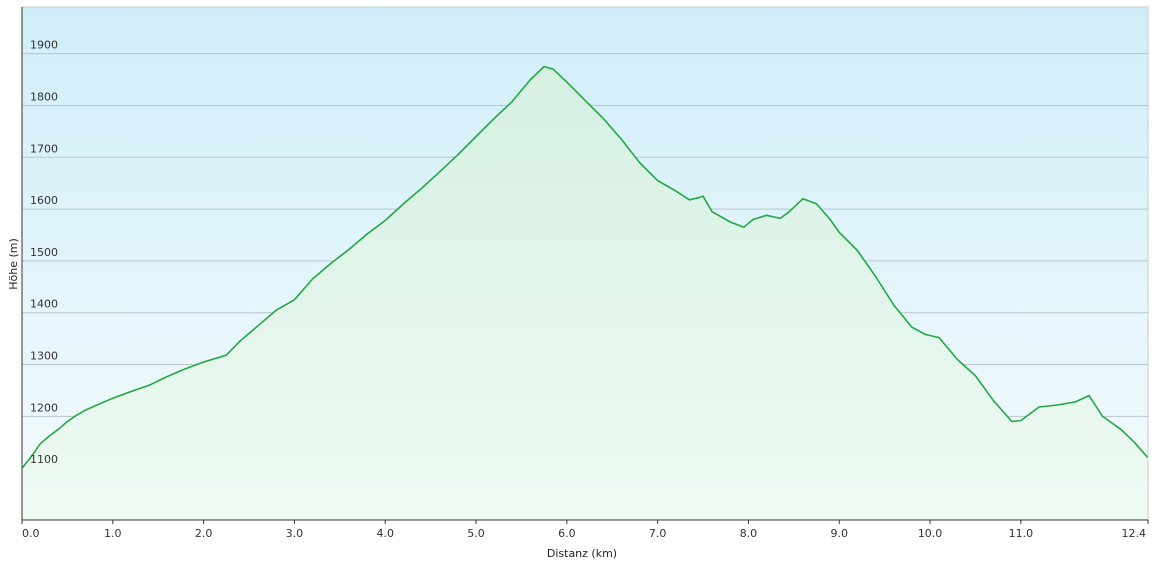 The image size is (1155, 569). What do you see at coordinates (44, 356) in the screenshot?
I see `y-tick-label: 1300` at bounding box center [44, 356].